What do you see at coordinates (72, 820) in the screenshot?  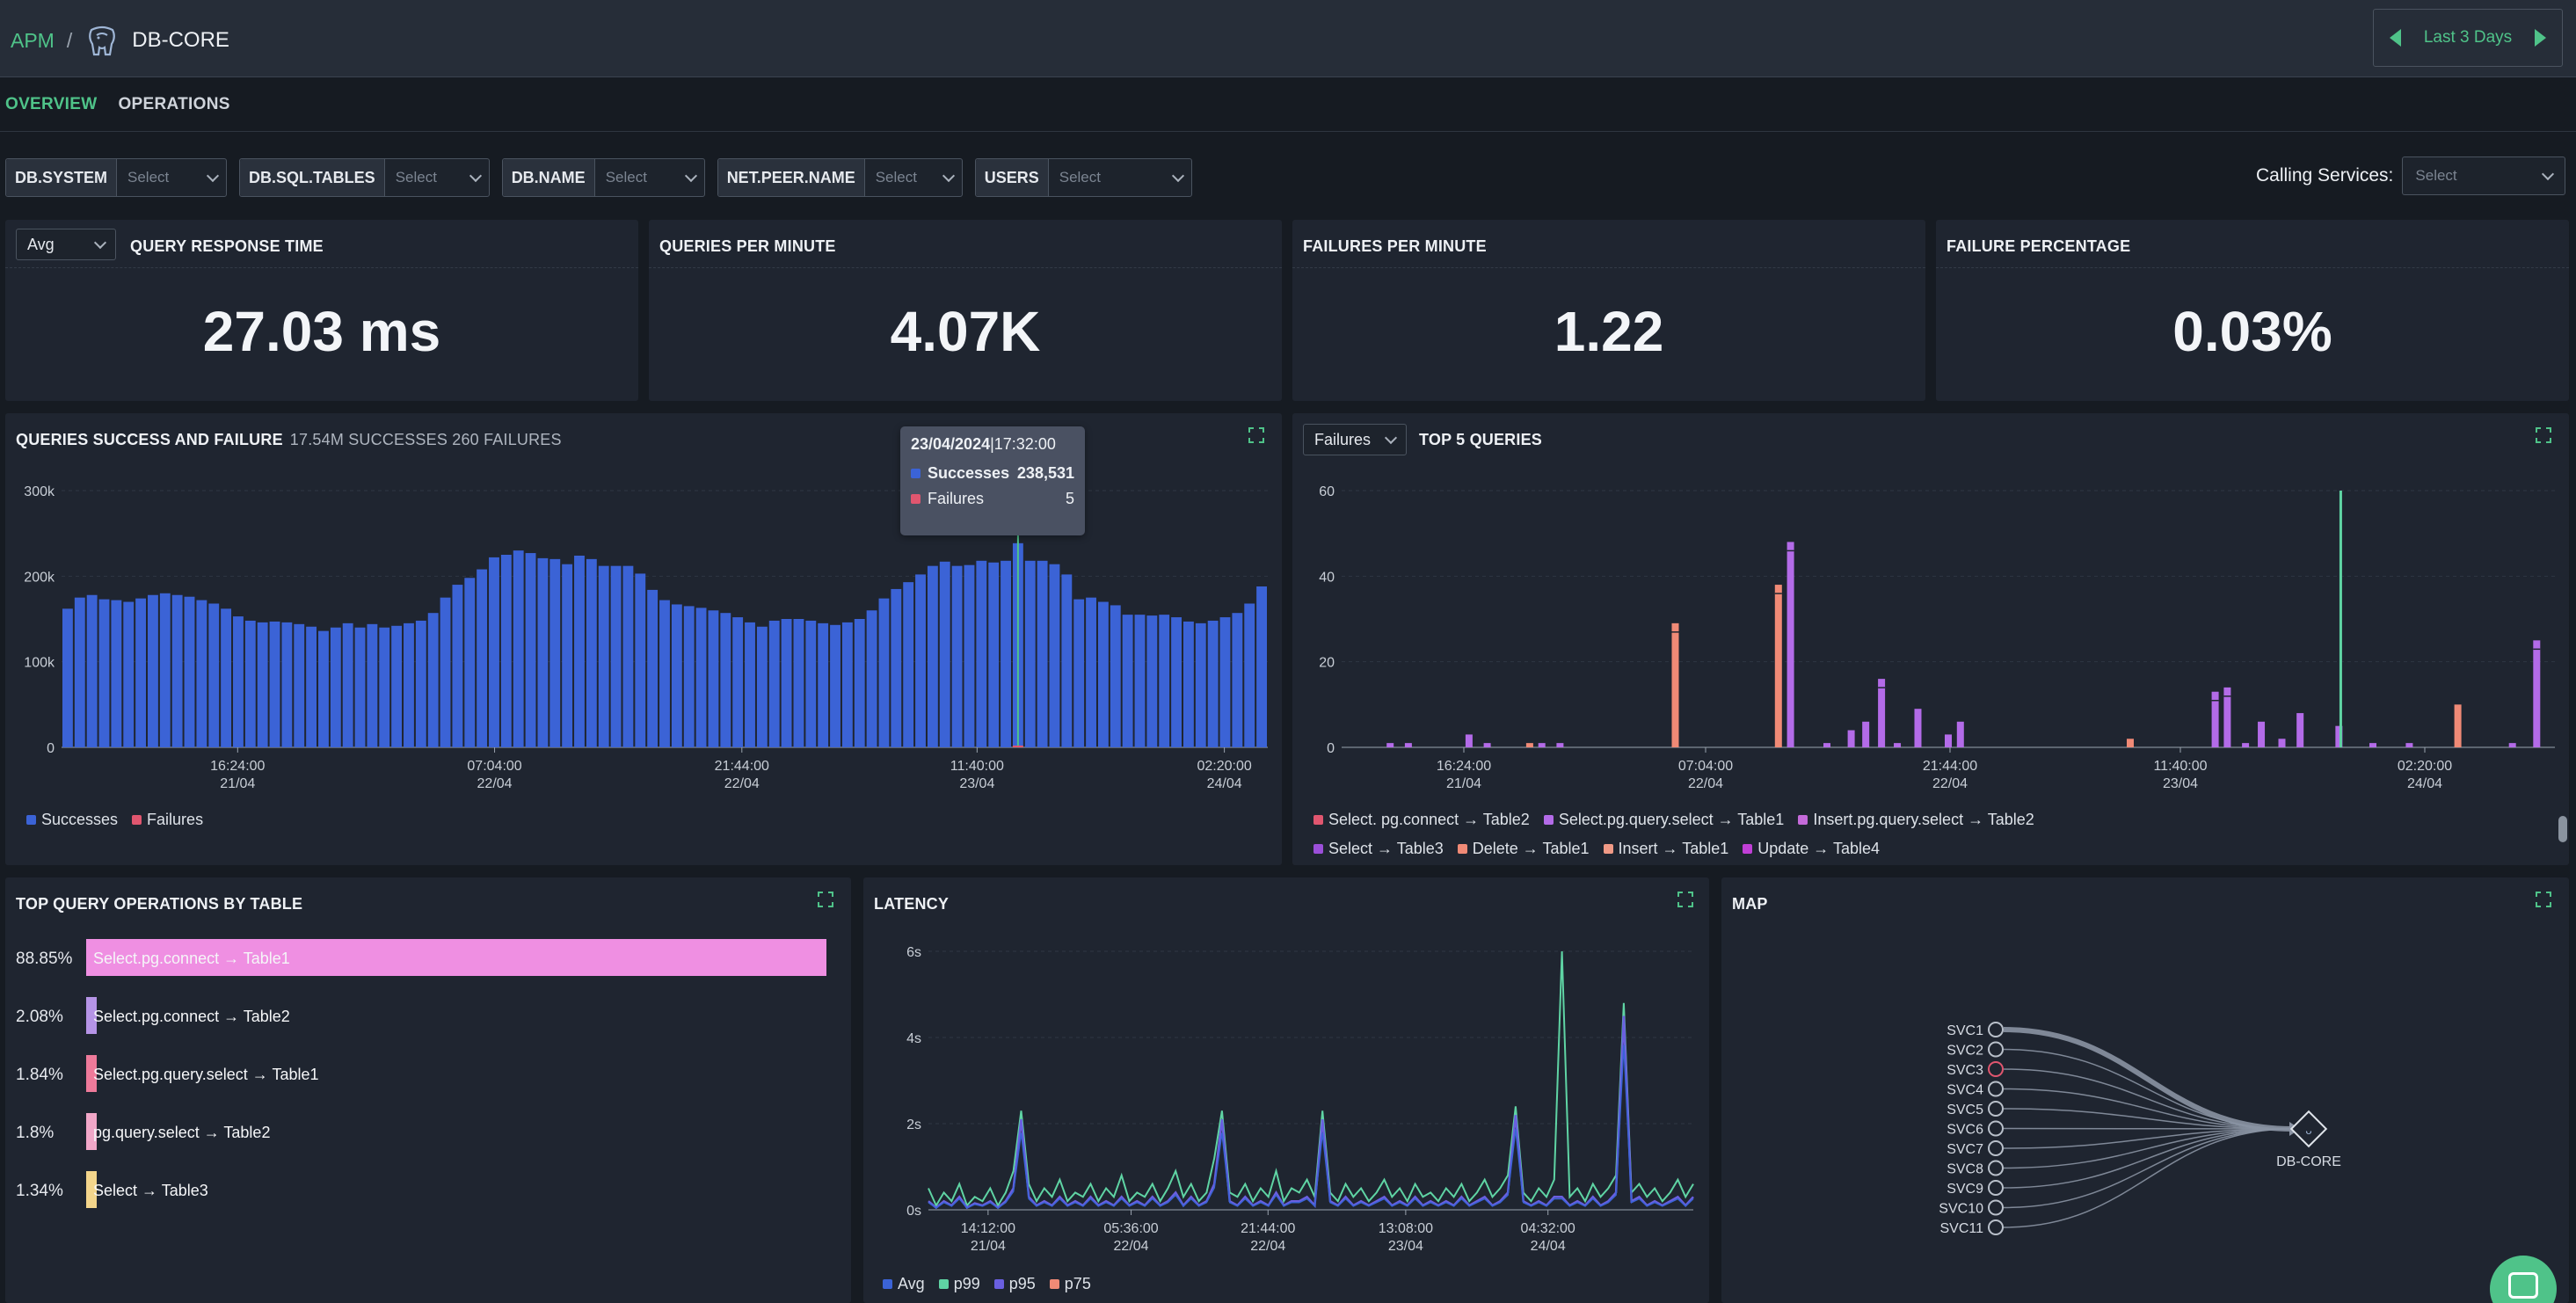 I see `legend-item-successes: Successes` at bounding box center [72, 820].